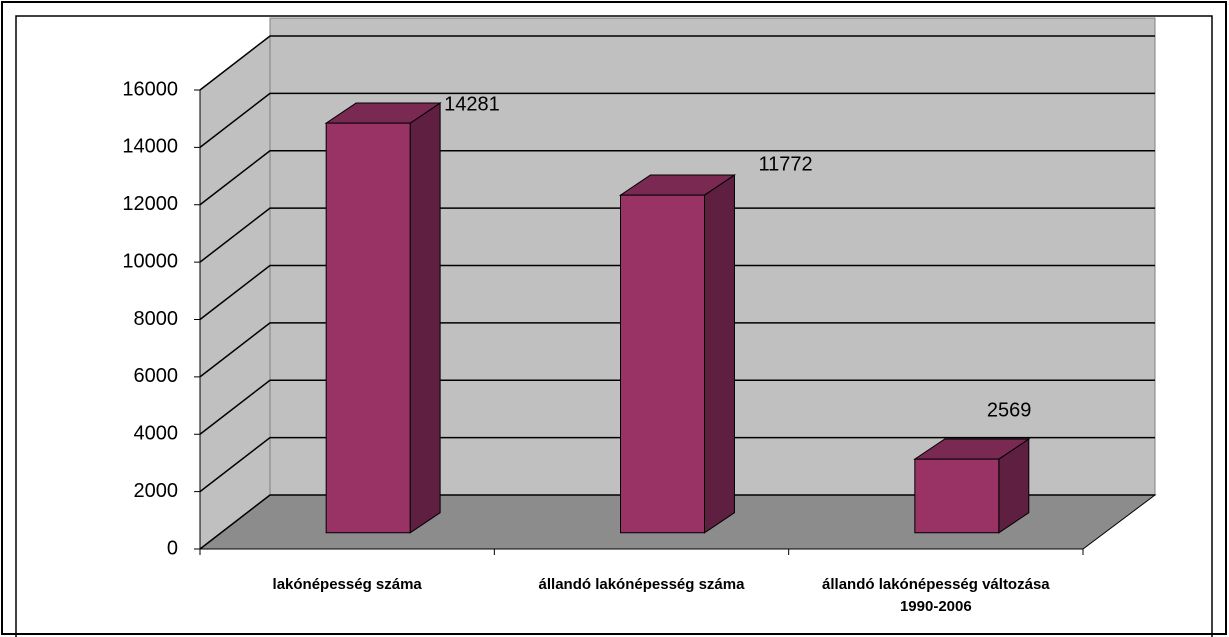 The height and width of the screenshot is (637, 1229). I want to click on y-tick-label: 2000, so click(156, 491).